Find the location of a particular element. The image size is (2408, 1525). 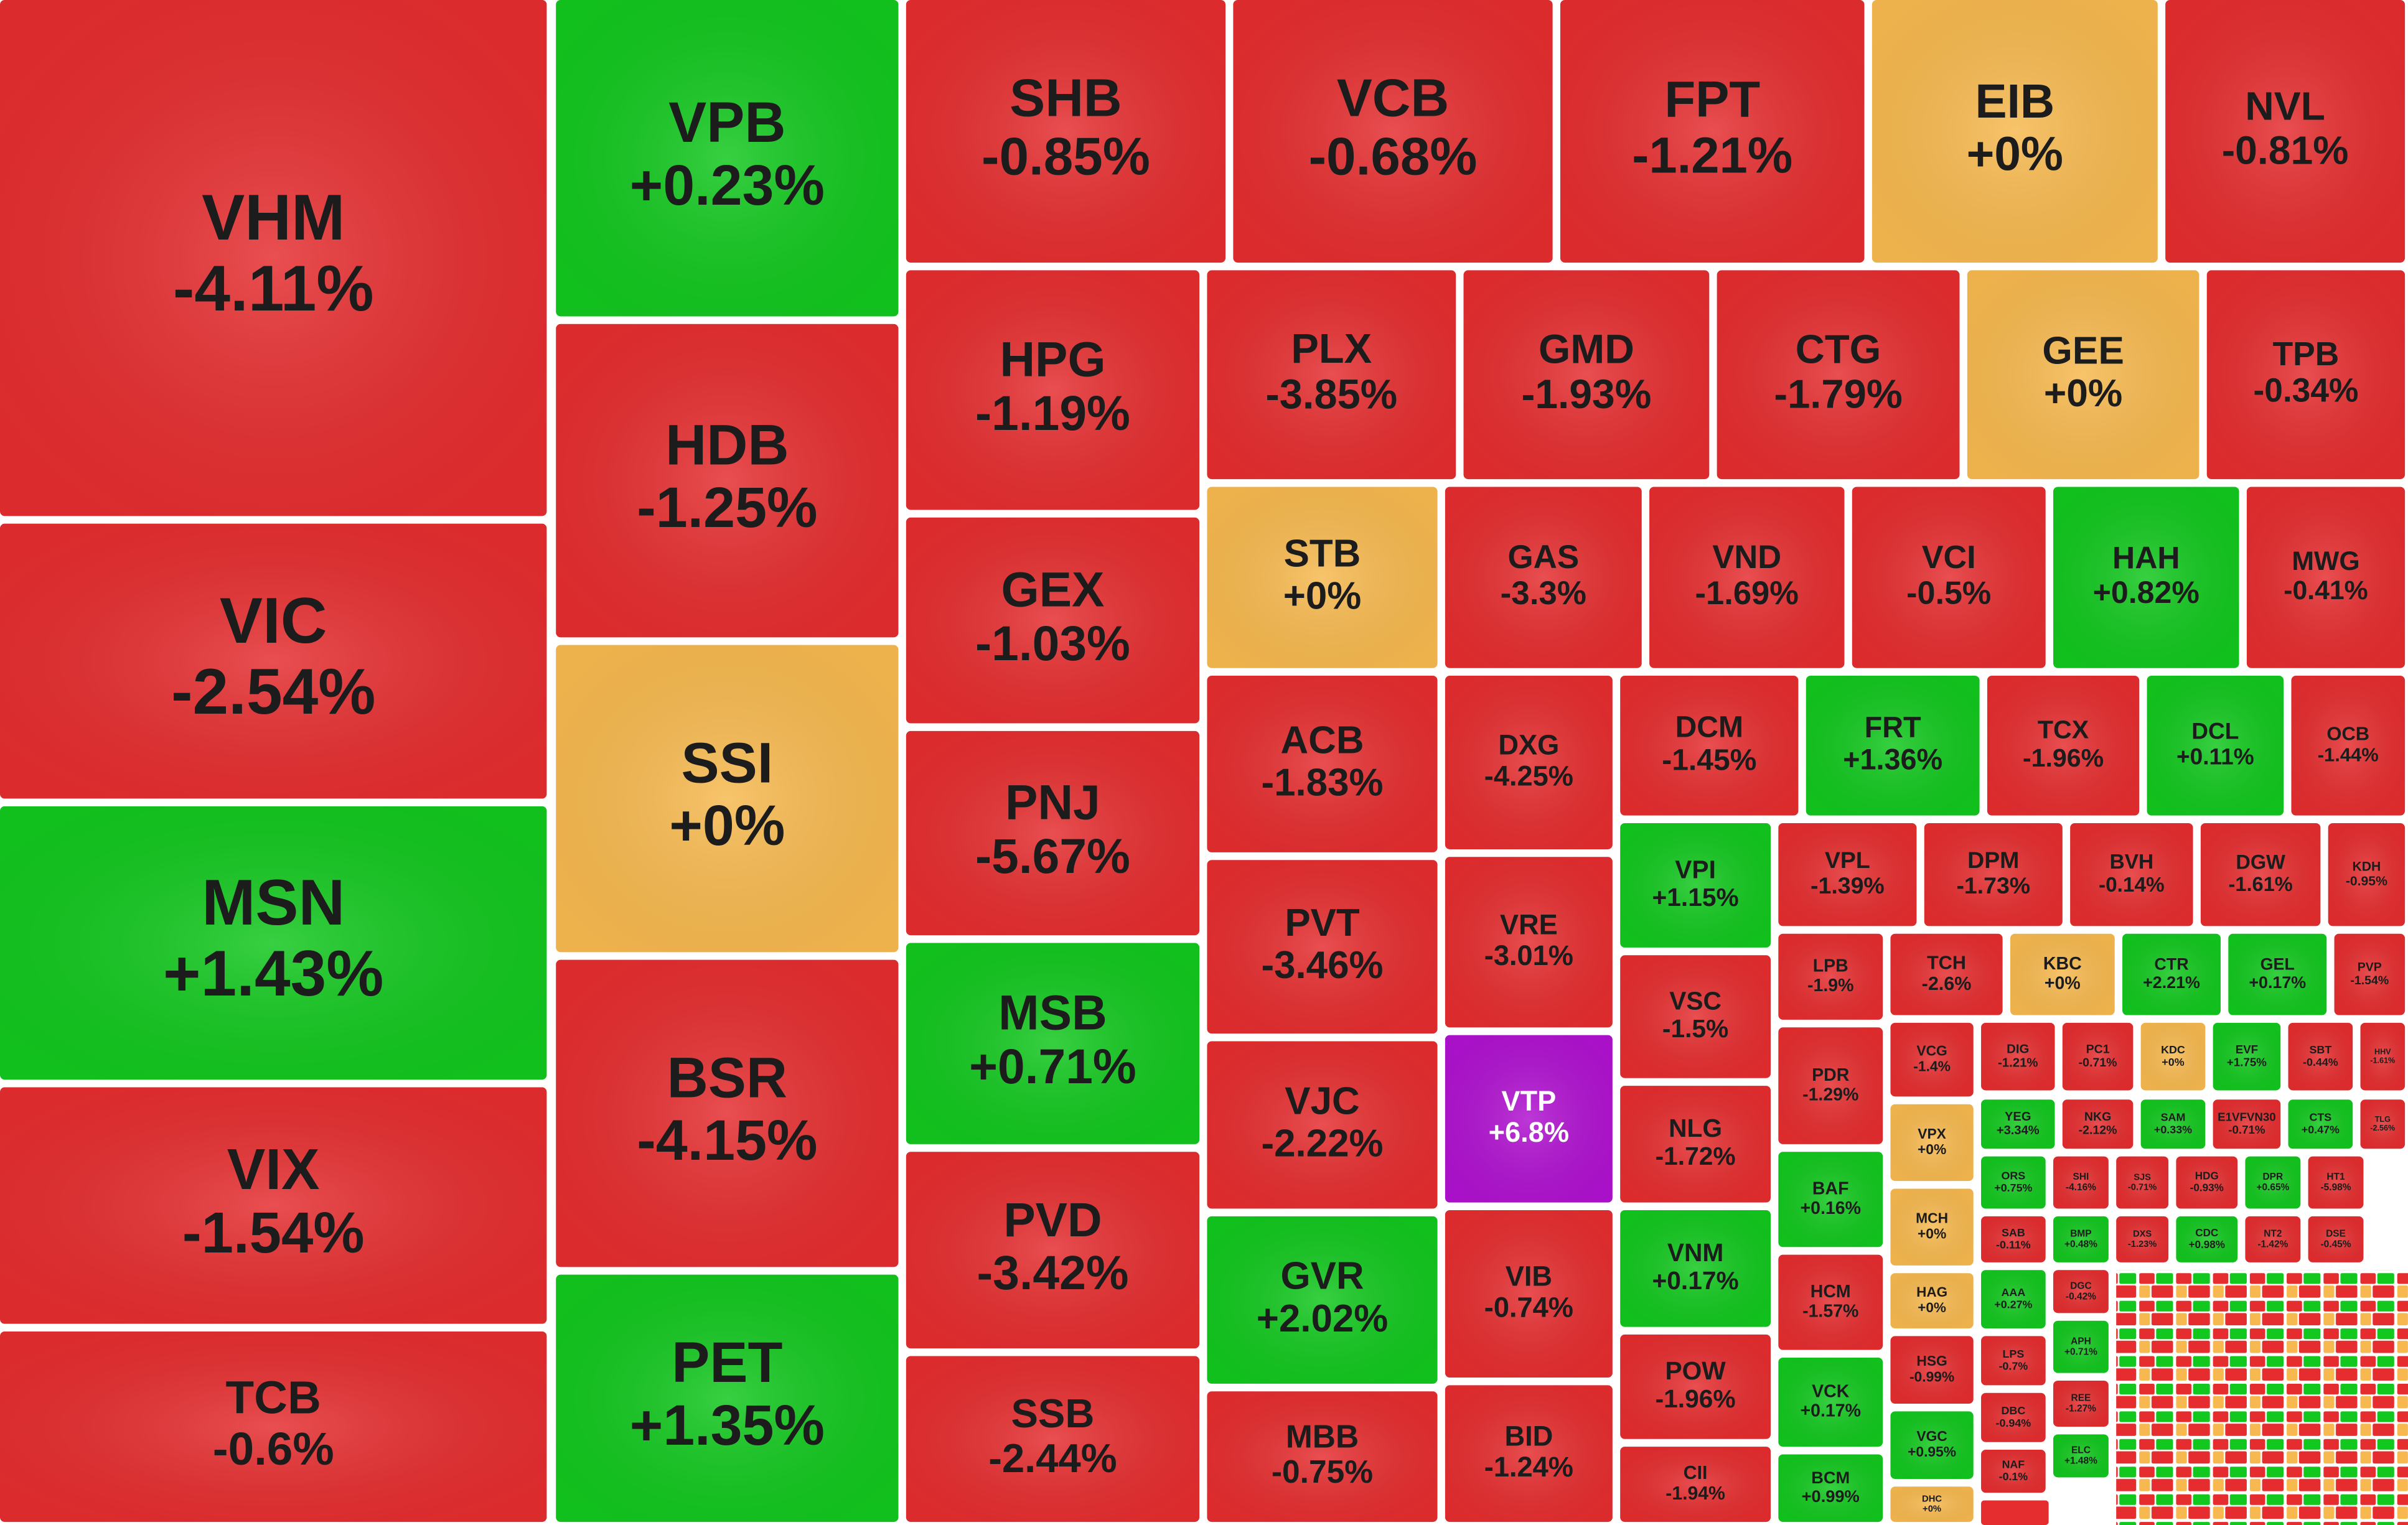

stock-tile: EVF+1.75% is located at coordinates (2247, 1057).